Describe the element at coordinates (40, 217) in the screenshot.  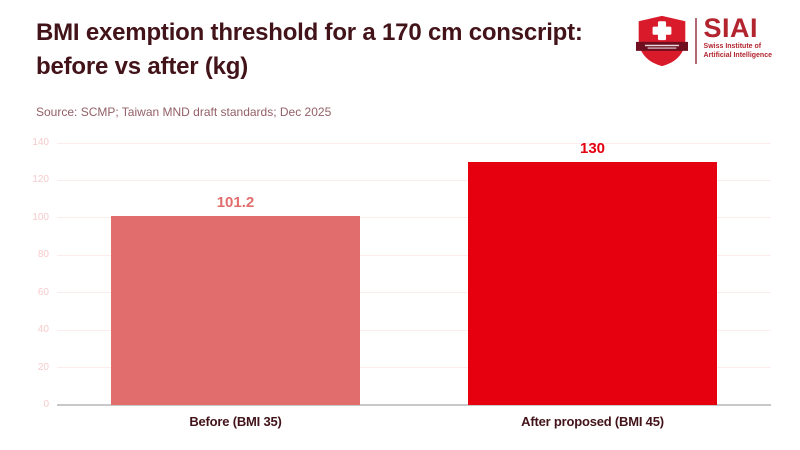
I see `y-tick-label: 100` at that location.